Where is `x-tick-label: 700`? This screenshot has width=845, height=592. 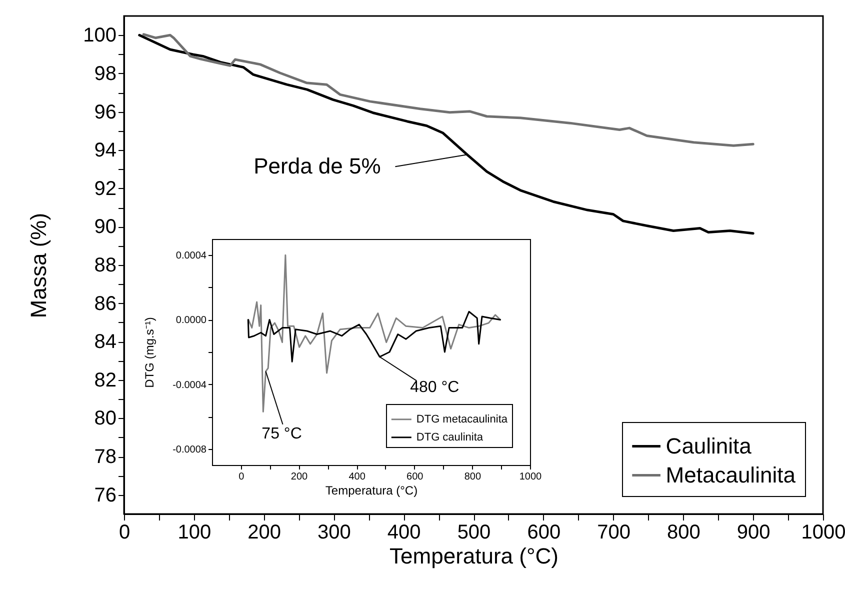 x-tick-label: 700 is located at coordinates (613, 533).